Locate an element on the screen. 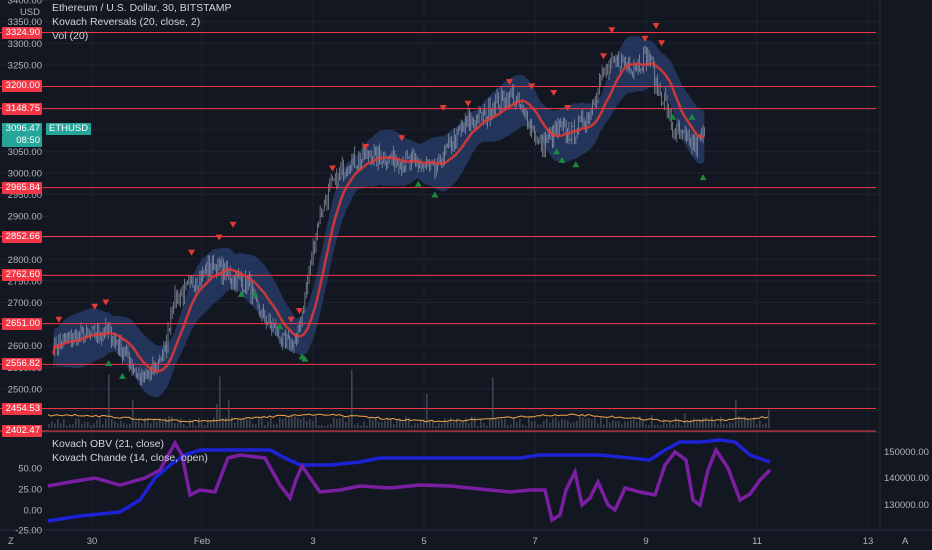  level-price-tag: 2762.60 is located at coordinates (22, 275).